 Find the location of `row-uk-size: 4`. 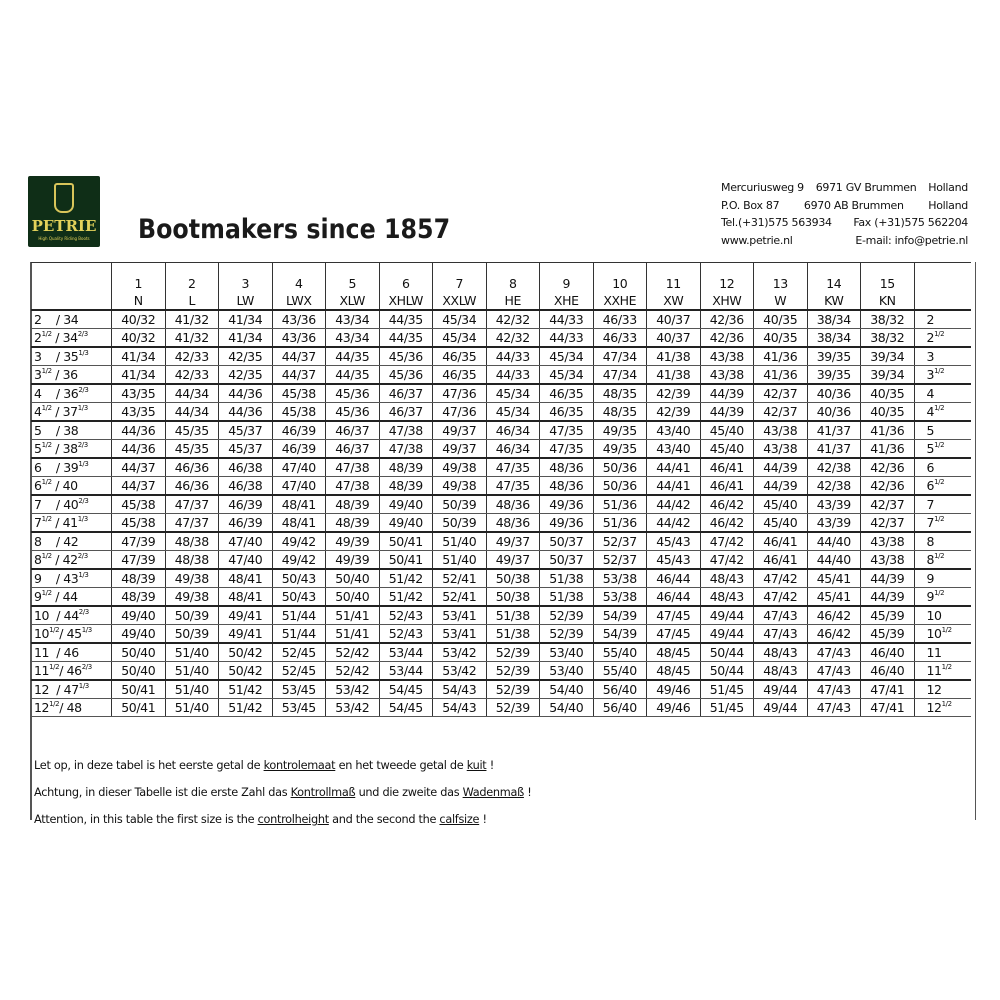

row-uk-size: 4 is located at coordinates (942, 393).